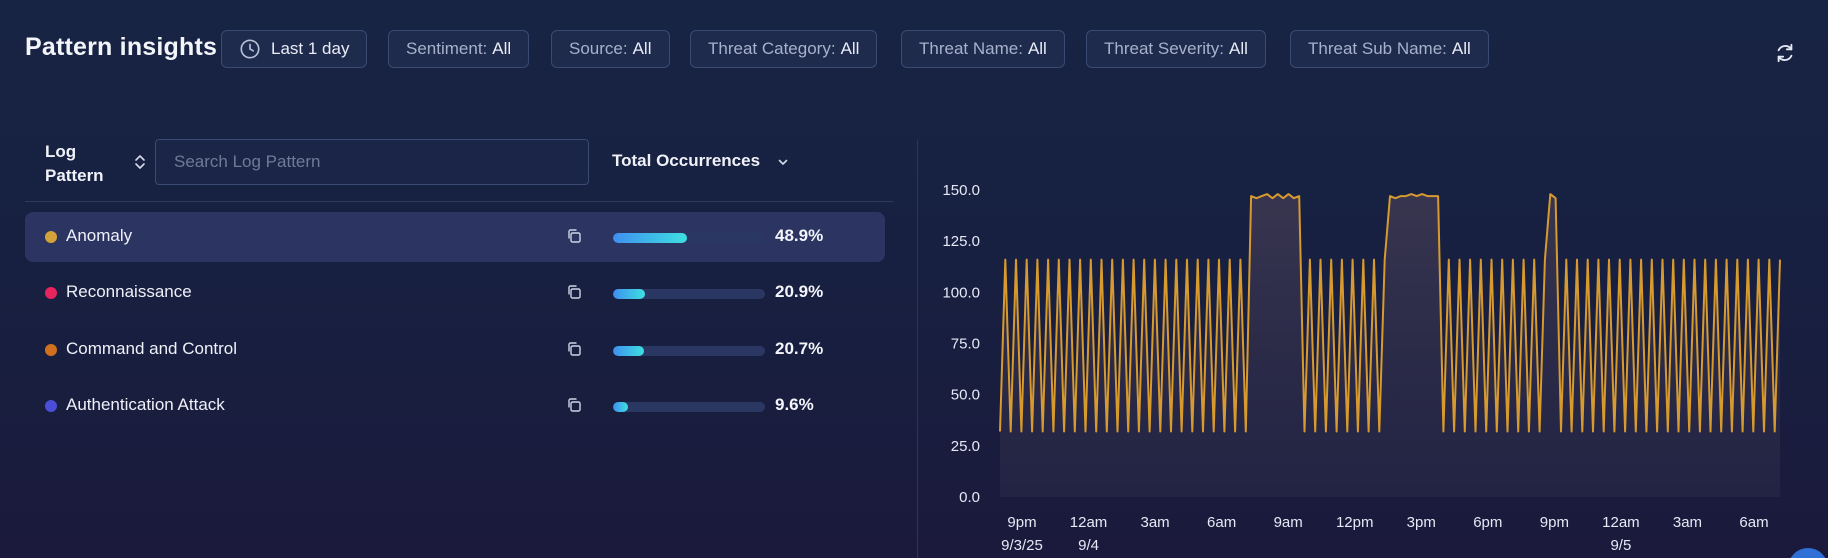  Describe the element at coordinates (965, 395) in the screenshot. I see `y-tick-label: 50.0` at that location.